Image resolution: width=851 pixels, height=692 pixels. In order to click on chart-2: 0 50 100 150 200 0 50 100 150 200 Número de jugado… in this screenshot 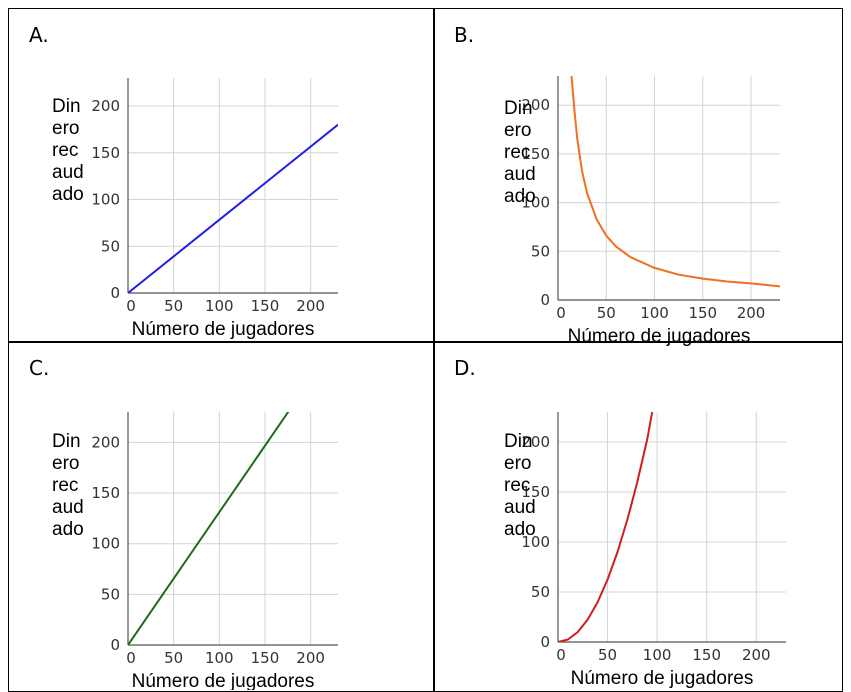, I will do `click(642, 211)`.